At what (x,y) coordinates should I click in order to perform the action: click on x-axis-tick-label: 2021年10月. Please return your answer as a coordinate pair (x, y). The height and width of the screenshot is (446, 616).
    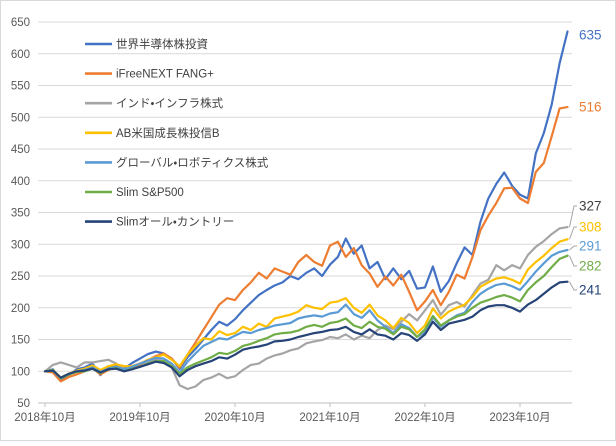
    Looking at the image, I should click on (329, 417).